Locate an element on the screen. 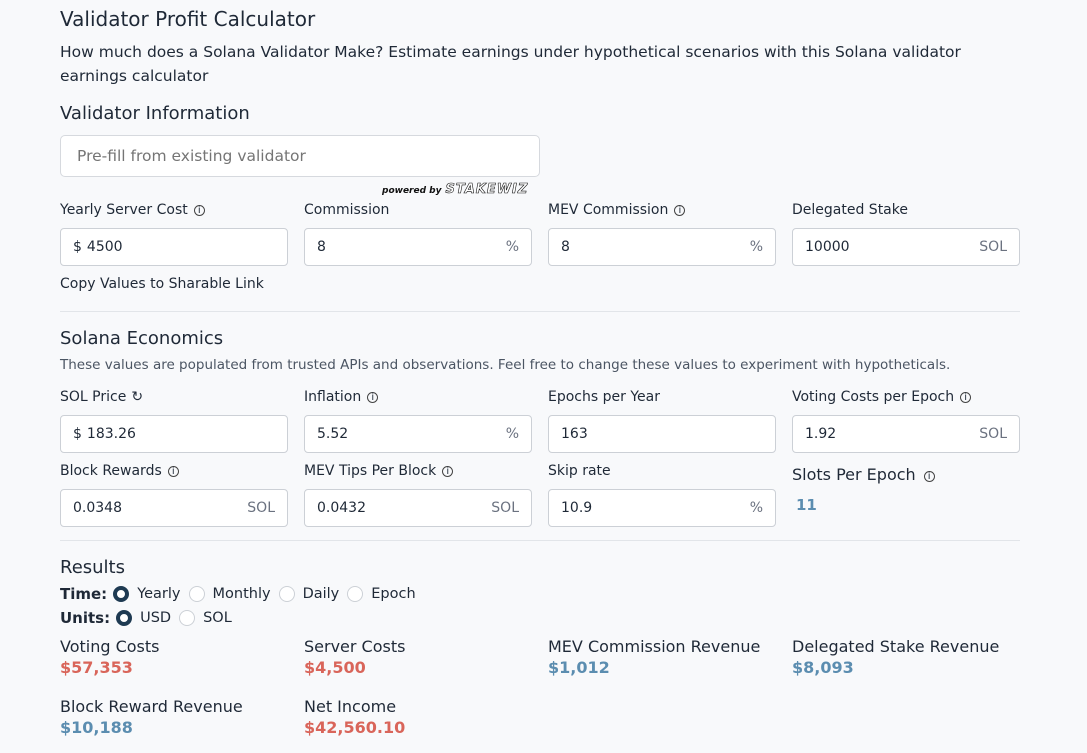 The width and height of the screenshot is (1087, 753). units-radio-group: Units: USD SOL is located at coordinates (150, 618).